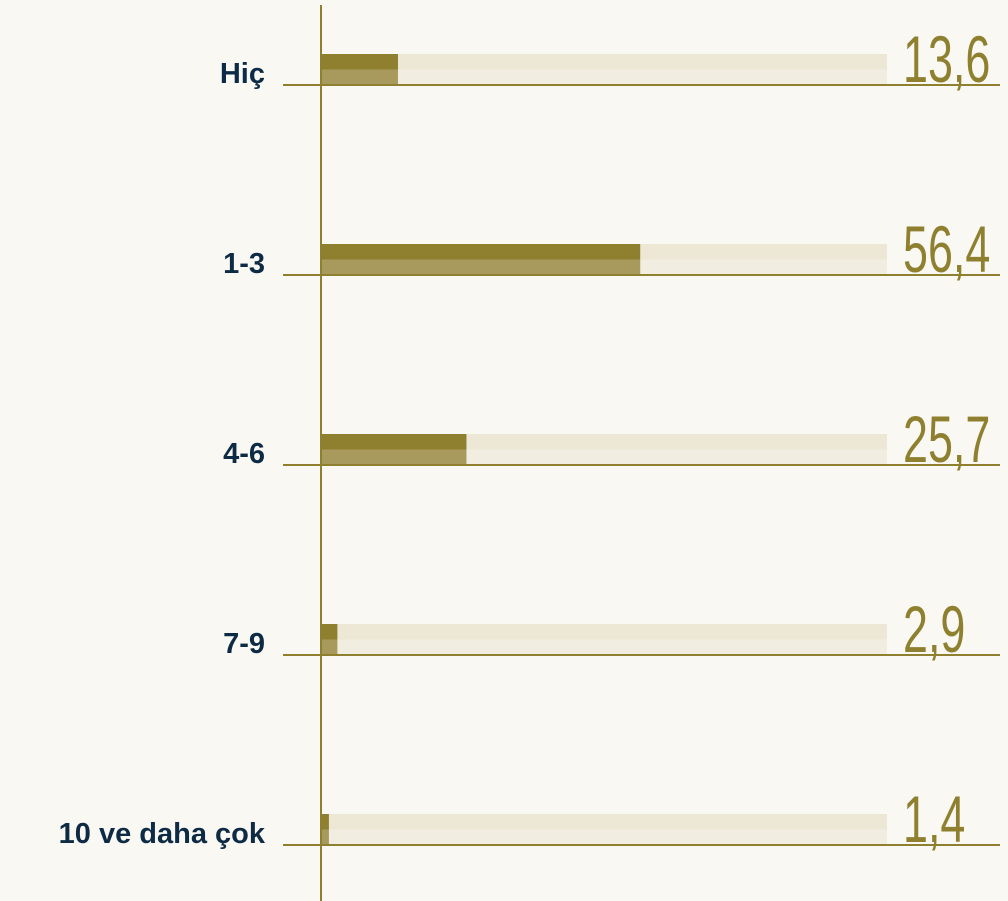 The image size is (1008, 901). What do you see at coordinates (162, 834) in the screenshot?
I see `category-label: 10 ve daha çok` at bounding box center [162, 834].